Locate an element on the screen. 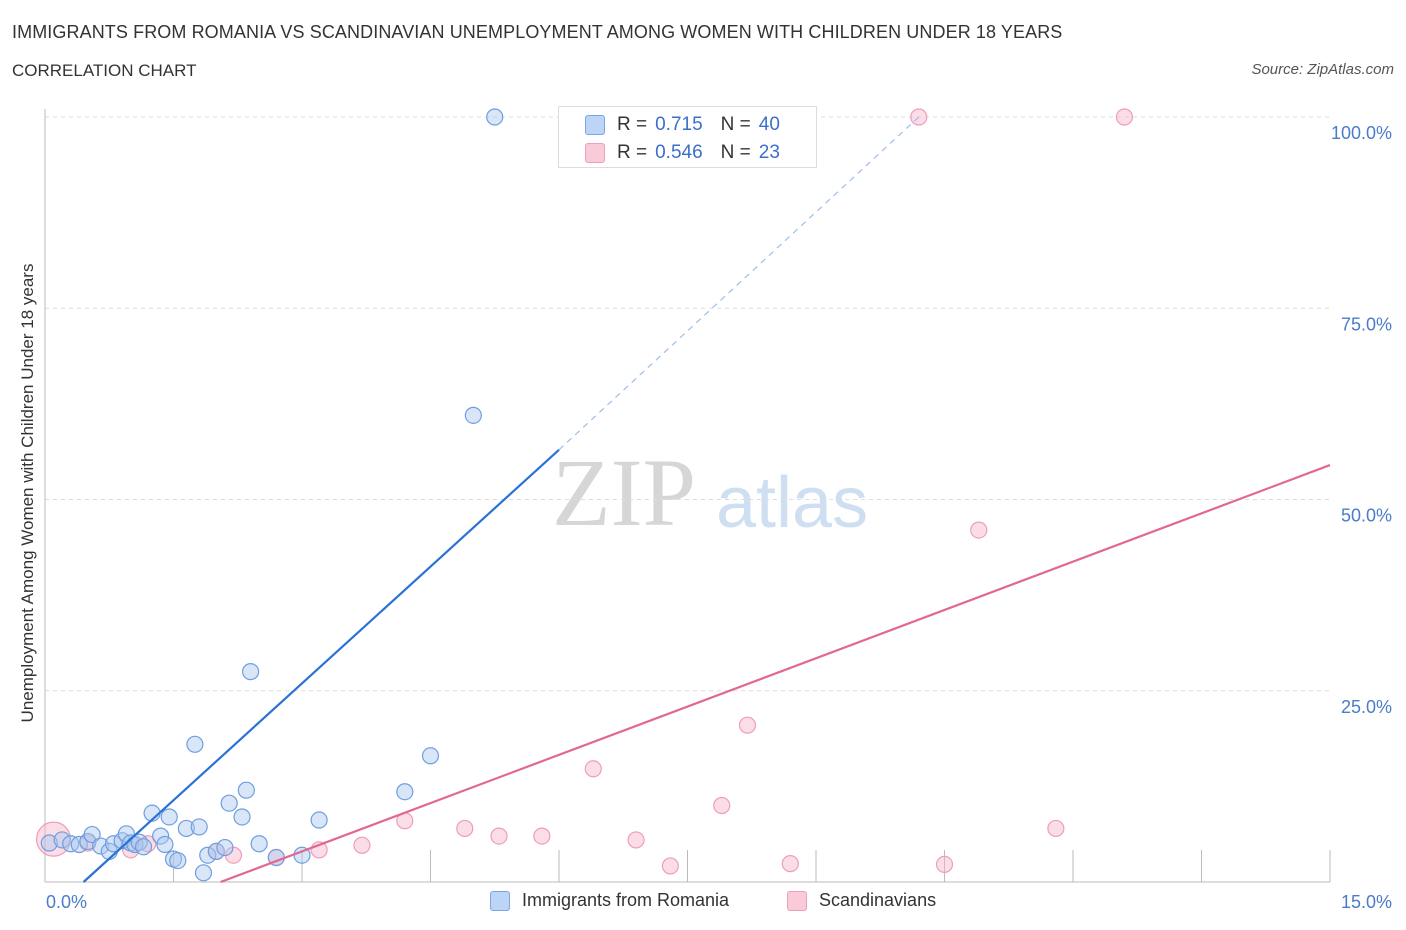 This screenshot has height=930, width=1406. y-tick-label: 75.0% is located at coordinates (1366, 324).